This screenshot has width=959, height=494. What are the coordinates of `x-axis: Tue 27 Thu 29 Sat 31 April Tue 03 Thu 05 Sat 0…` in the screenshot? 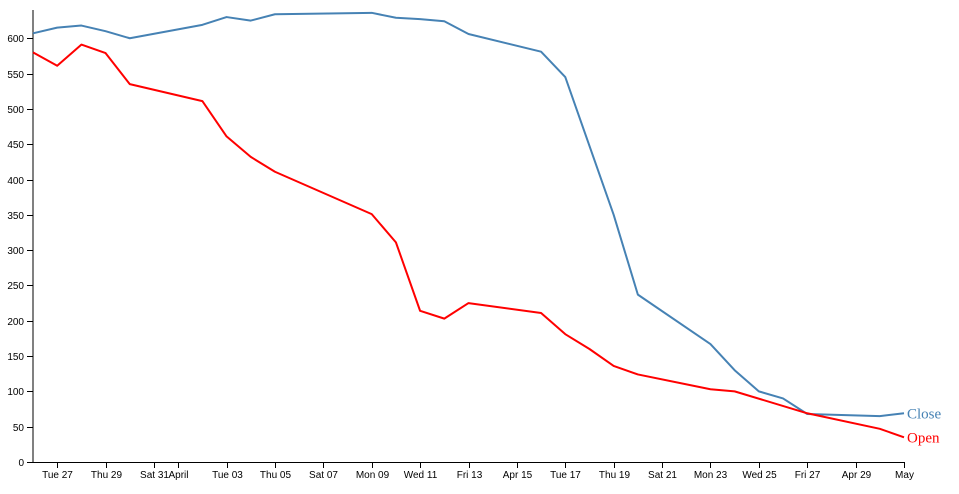 It's located at (473, 471).